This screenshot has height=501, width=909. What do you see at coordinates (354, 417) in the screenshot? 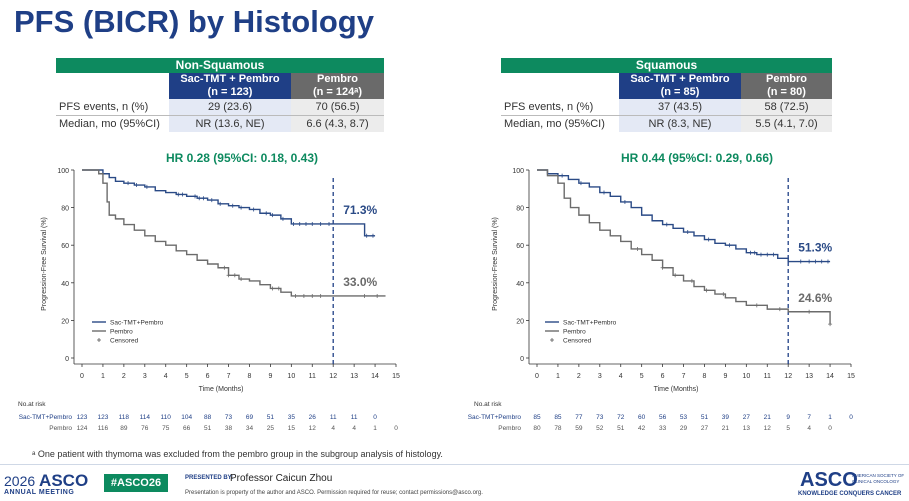
I see `at-risk-value: 11` at bounding box center [354, 417].